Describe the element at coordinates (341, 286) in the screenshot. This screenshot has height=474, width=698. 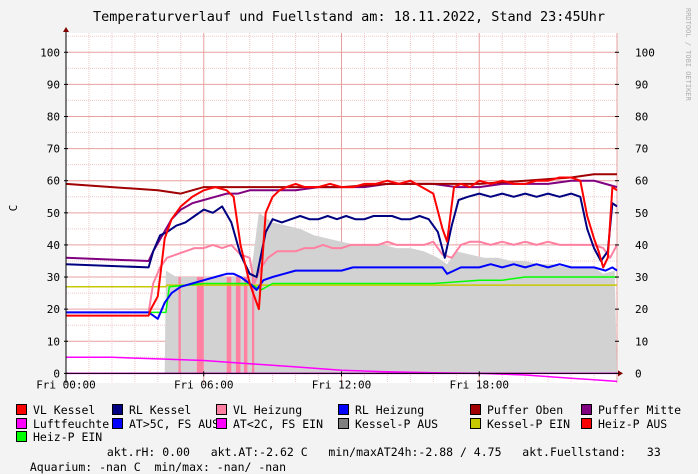
I see `series-kessel-p-ein` at that location.